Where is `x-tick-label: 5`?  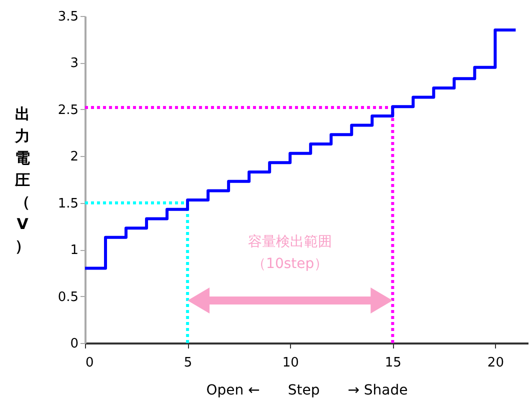 x-tick-label: 5 is located at coordinates (188, 363).